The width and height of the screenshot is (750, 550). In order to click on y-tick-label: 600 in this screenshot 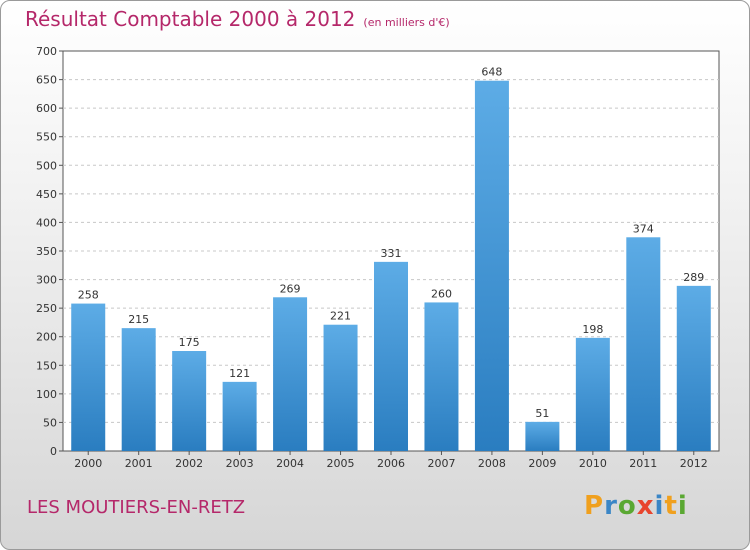, I will do `click(46, 108)`.